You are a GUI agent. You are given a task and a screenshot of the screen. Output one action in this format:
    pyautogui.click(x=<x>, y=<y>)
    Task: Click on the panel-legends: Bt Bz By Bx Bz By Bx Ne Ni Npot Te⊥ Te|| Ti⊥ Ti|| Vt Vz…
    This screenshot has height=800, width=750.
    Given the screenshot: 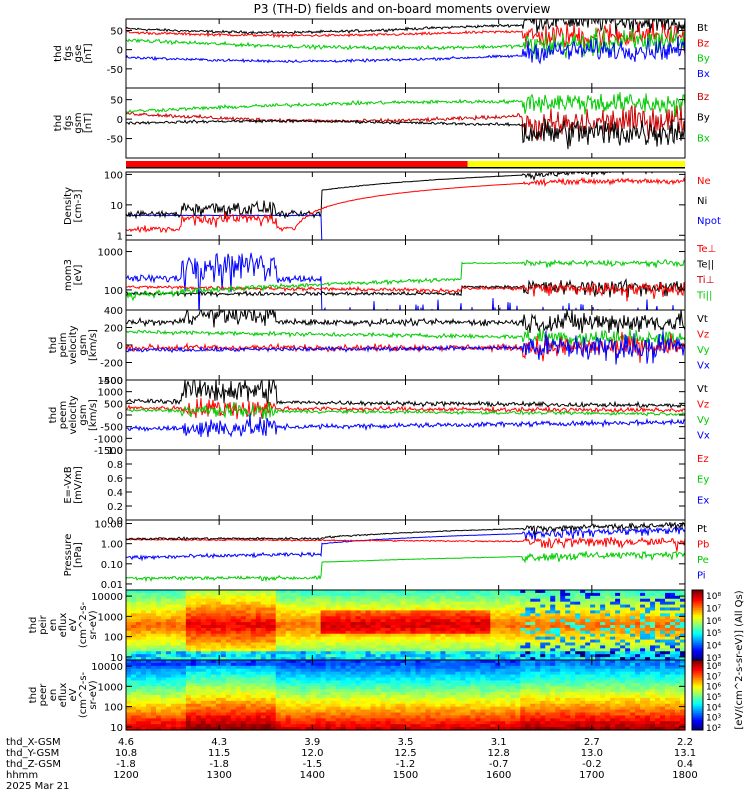 What is the action you would take?
    pyautogui.click(x=708, y=302)
    